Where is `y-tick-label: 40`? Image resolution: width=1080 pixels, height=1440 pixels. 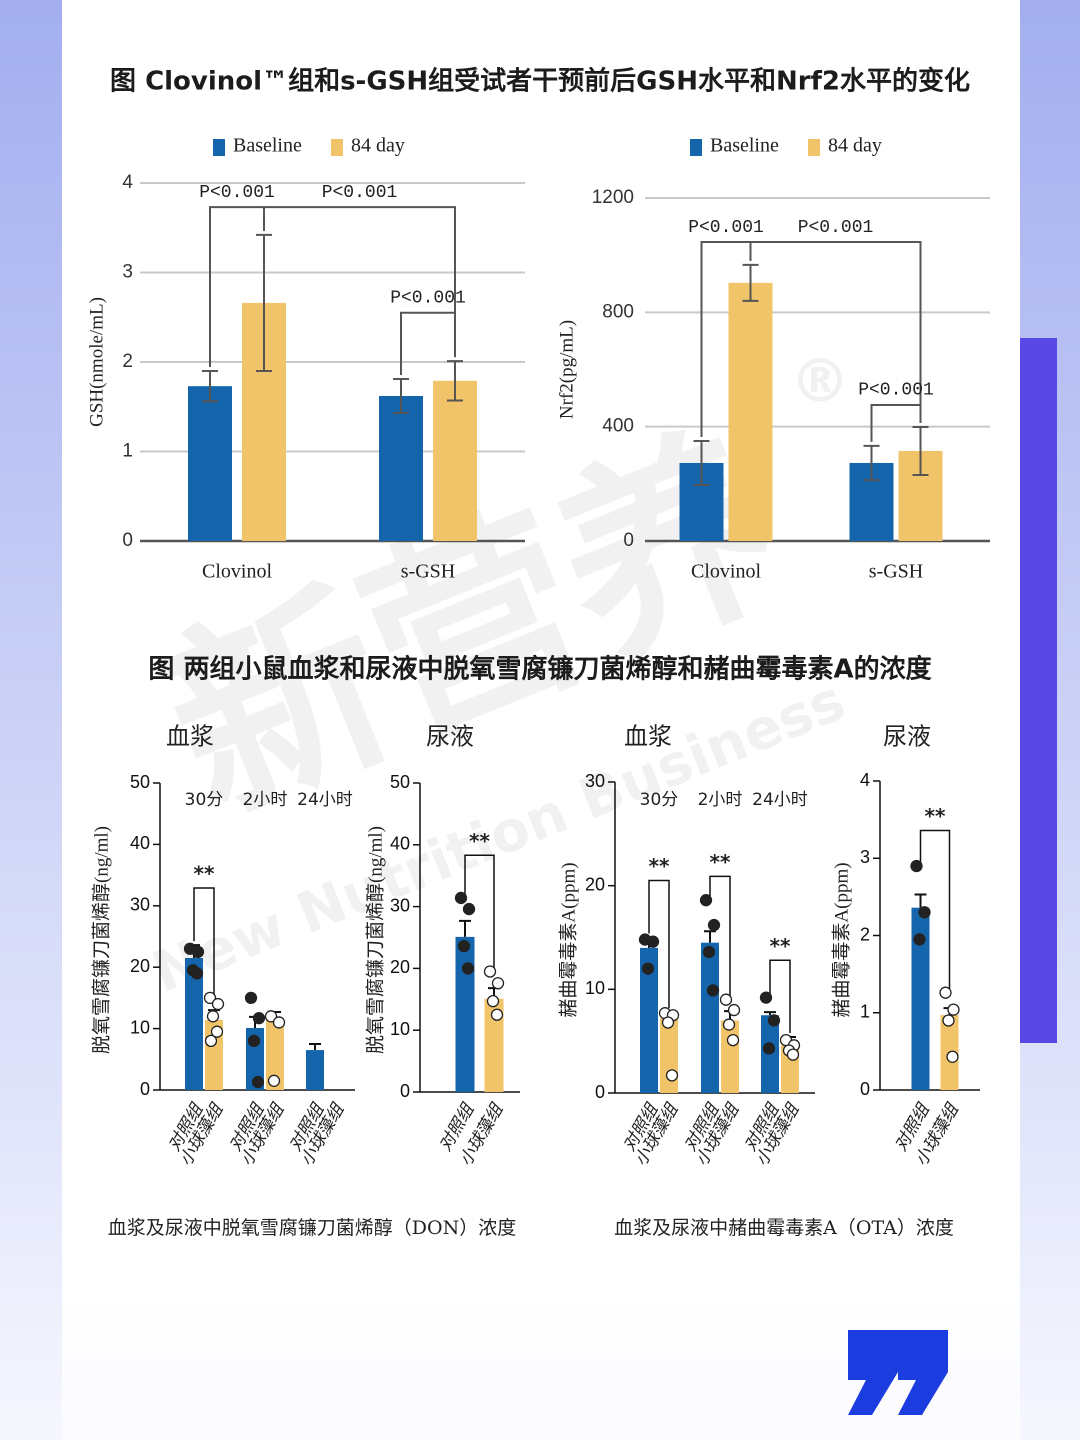 y-tick-label: 40 is located at coordinates (400, 844).